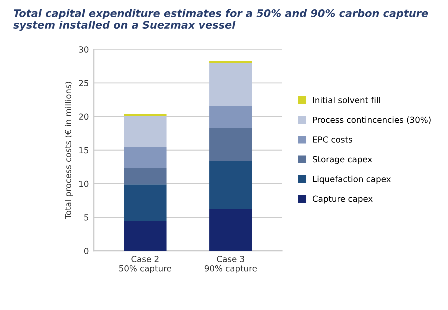 The height and width of the screenshot is (310, 448). Describe the element at coordinates (342, 160) in the screenshot. I see `legend-label: Storage capex` at that location.